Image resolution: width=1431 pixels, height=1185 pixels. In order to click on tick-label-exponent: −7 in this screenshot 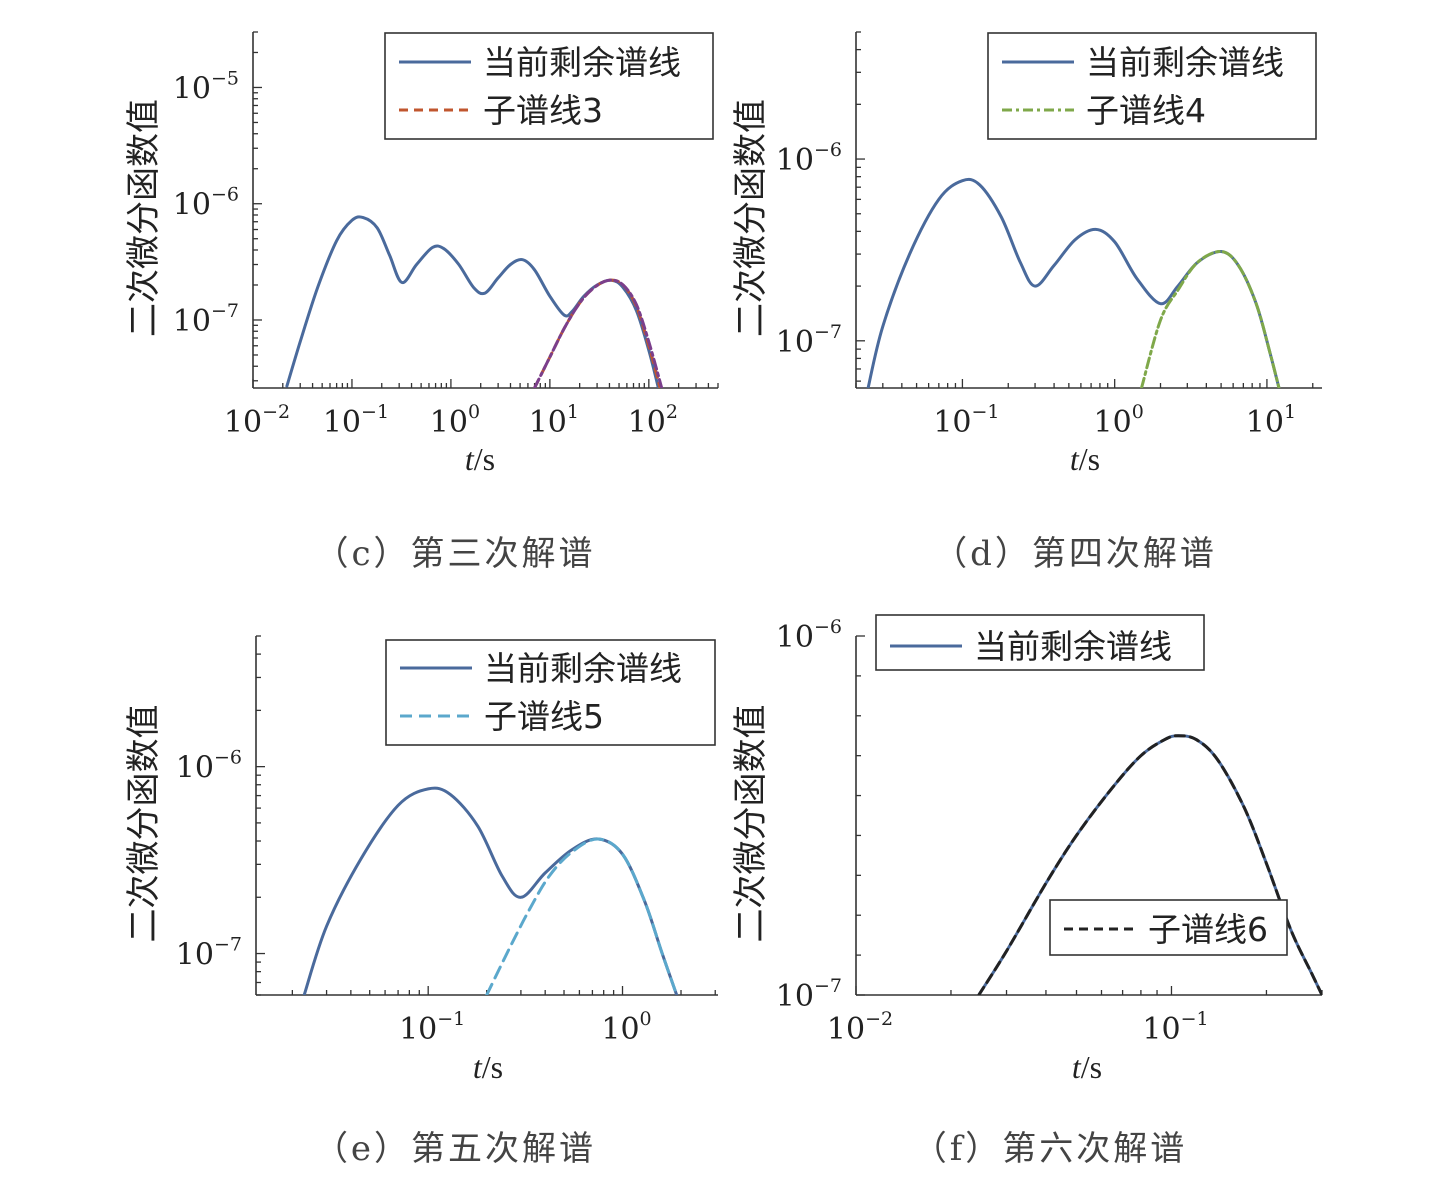, I will do `click(828, 986)`.